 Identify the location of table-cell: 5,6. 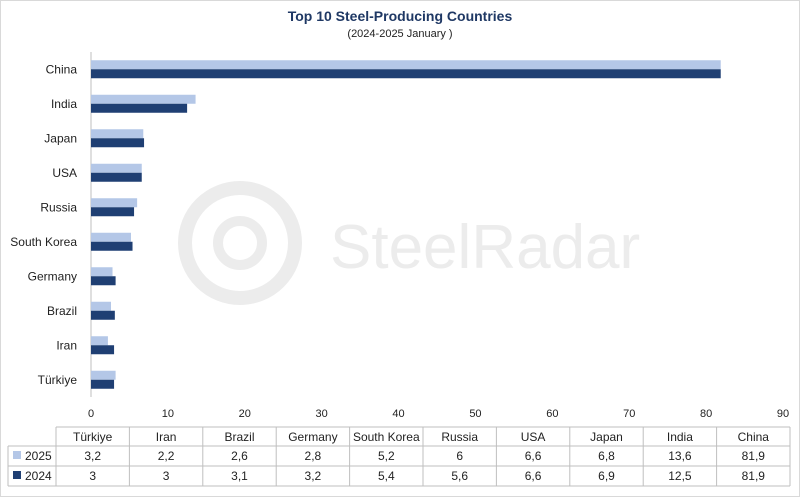
(459, 476).